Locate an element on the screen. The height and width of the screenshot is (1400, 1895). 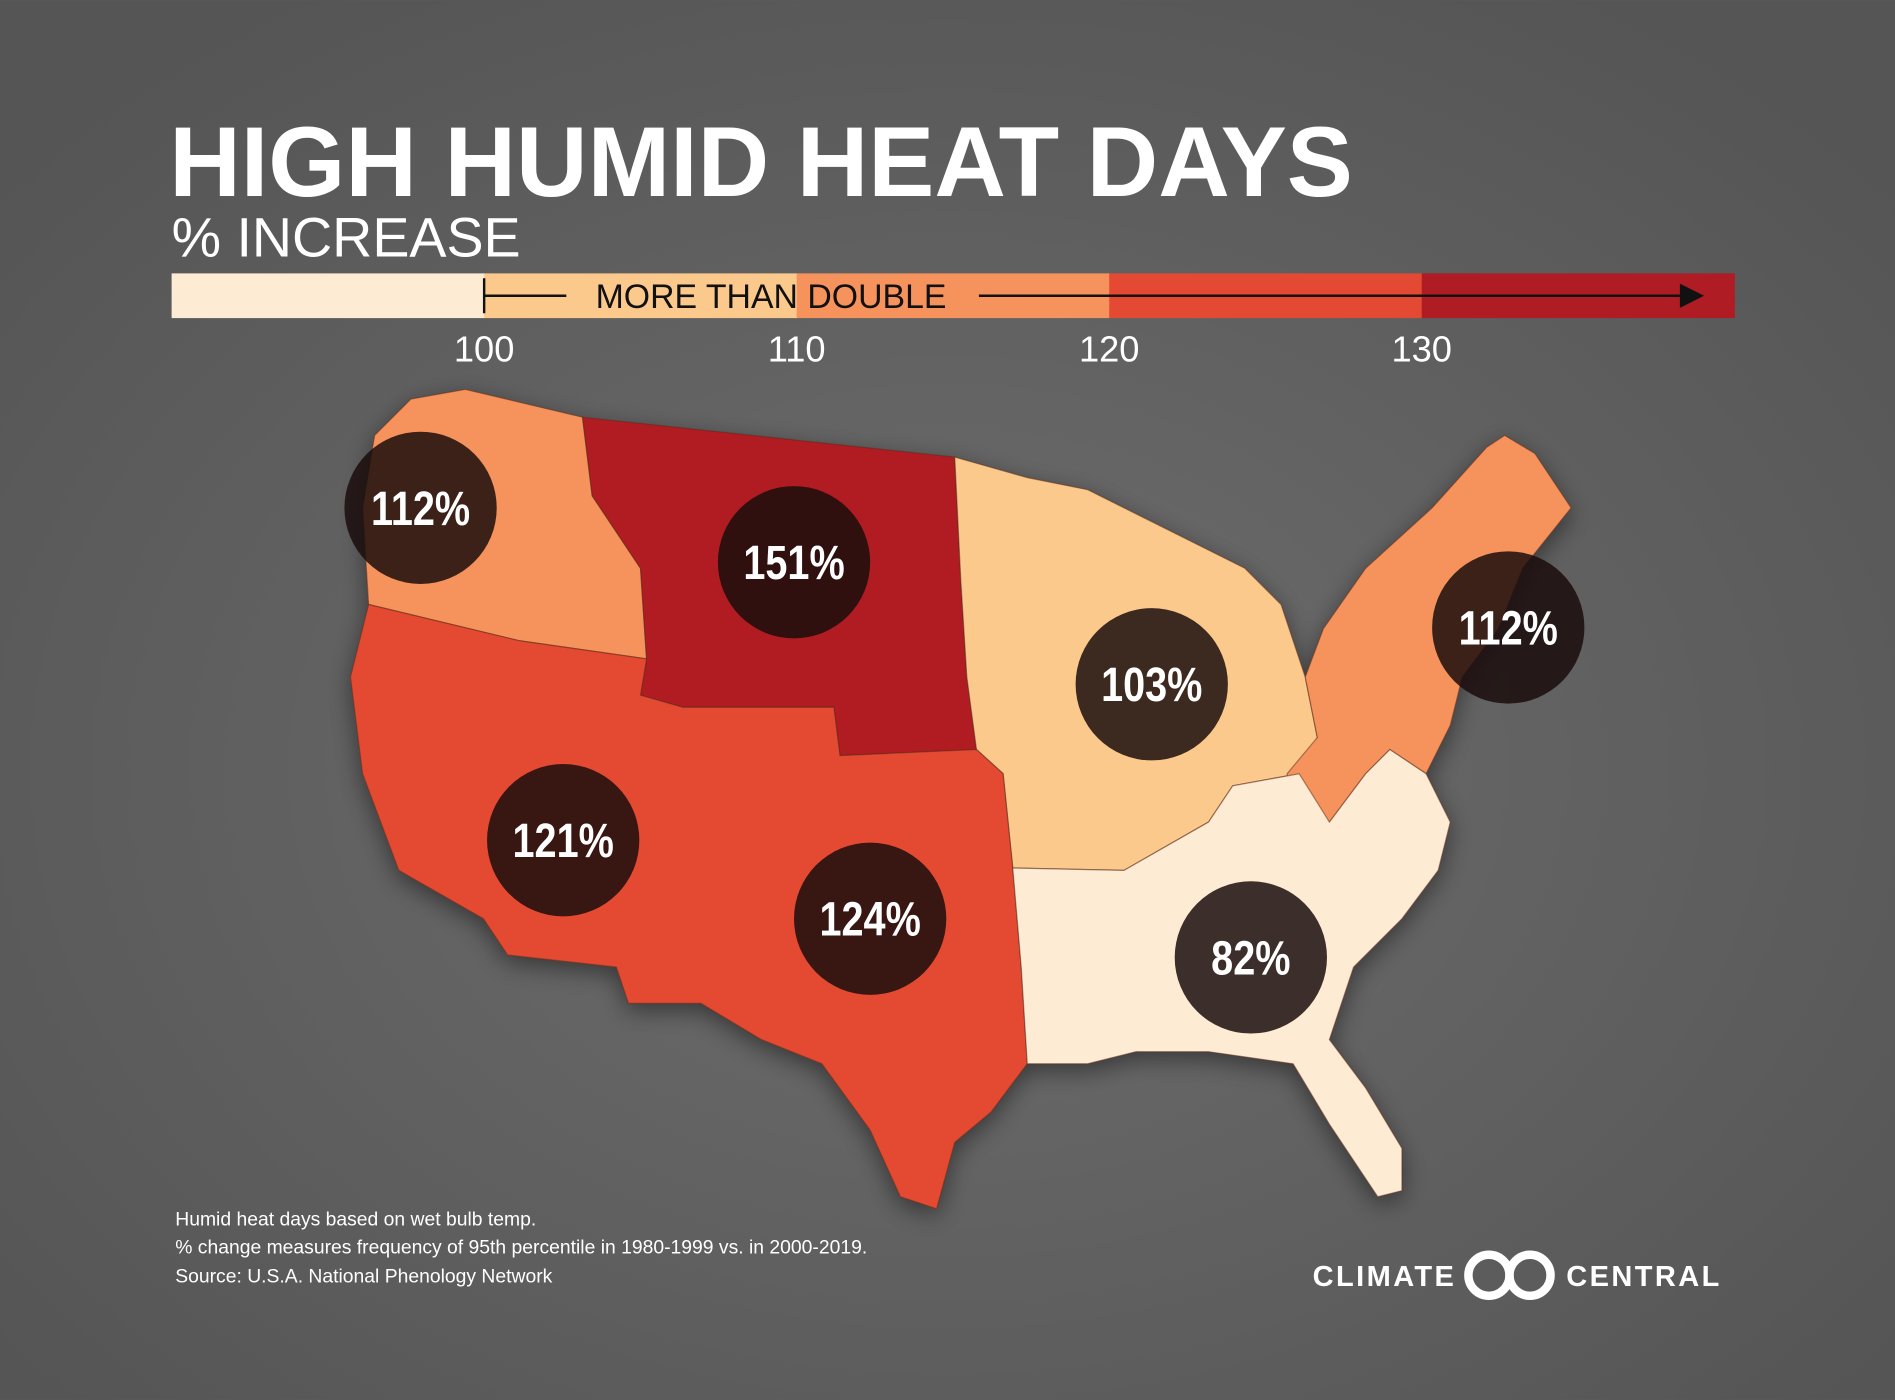
region-value: 121% is located at coordinates (563, 841).